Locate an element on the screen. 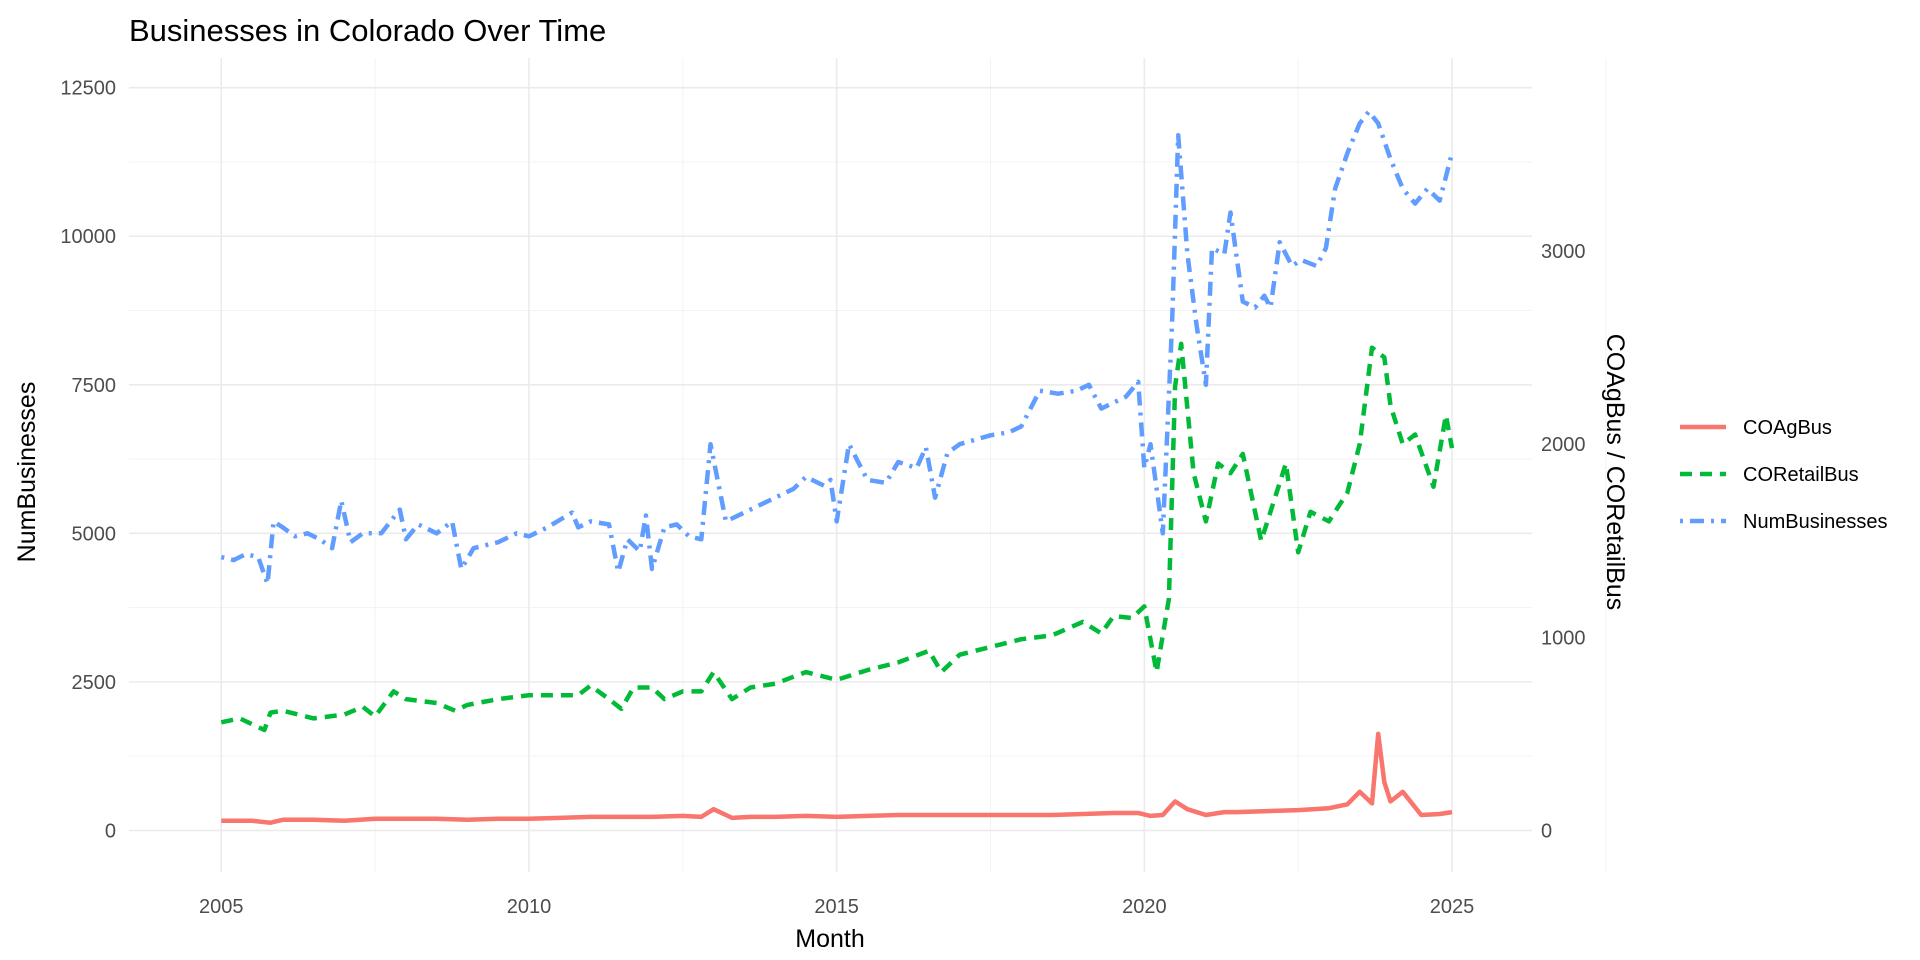 Image resolution: width=1920 pixels, height=960 pixels. y-tick-label: 5000 is located at coordinates (94, 534).